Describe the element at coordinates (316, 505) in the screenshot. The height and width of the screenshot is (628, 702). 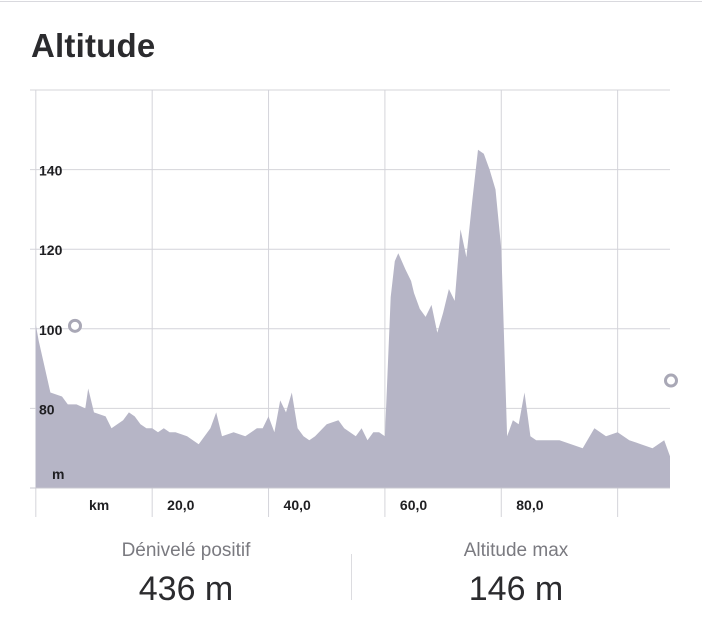
I see `x-axis-labels: km 20,0 40,0 60,0 80,0` at that location.